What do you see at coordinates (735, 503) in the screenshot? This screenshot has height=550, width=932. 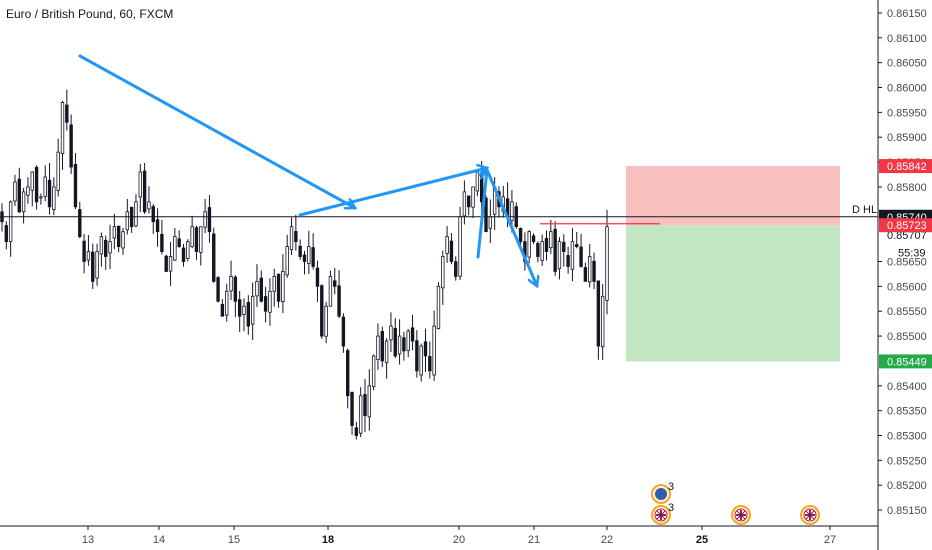 I see `event-markers: 33` at bounding box center [735, 503].